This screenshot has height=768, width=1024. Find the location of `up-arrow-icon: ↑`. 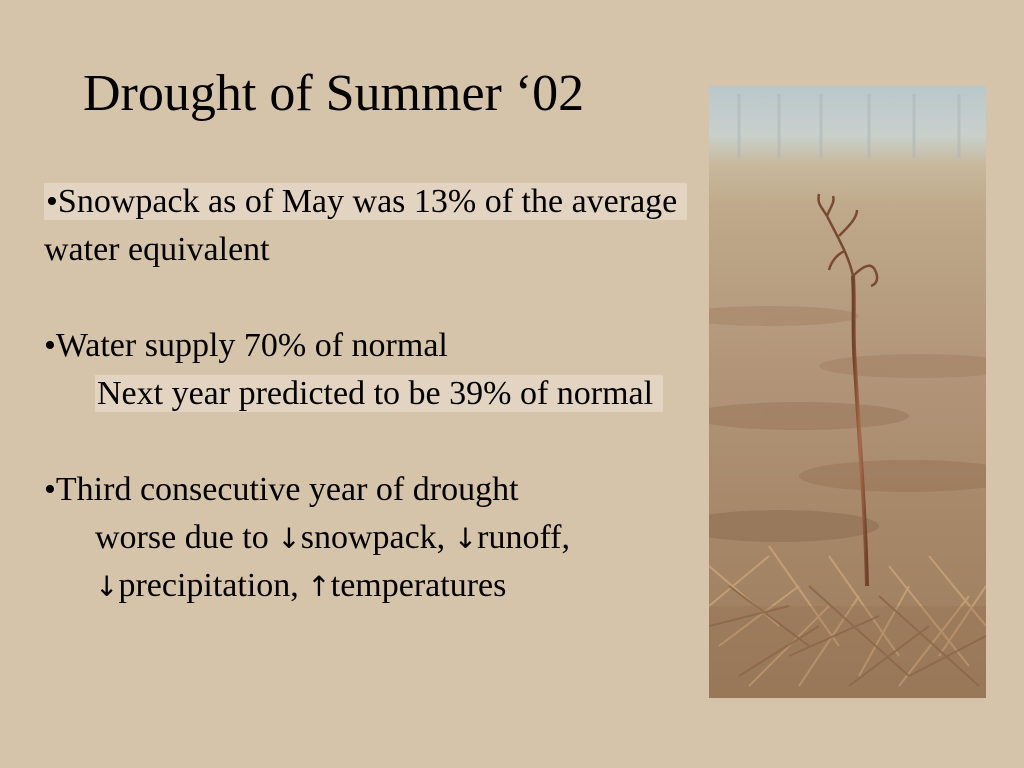

up-arrow-icon: ↑ is located at coordinates (319, 586).